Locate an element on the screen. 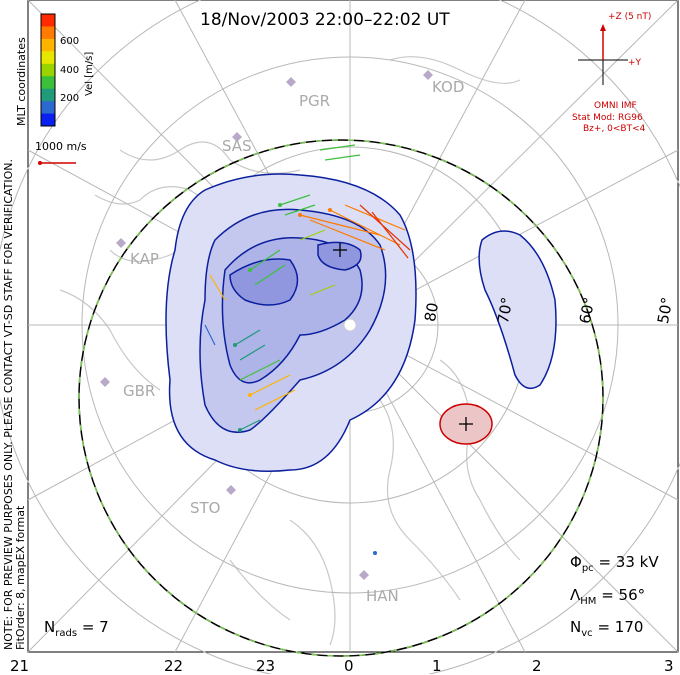 The width and height of the screenshot is (680, 675). n-vc-stat: Nvc = 170 is located at coordinates (607, 628).